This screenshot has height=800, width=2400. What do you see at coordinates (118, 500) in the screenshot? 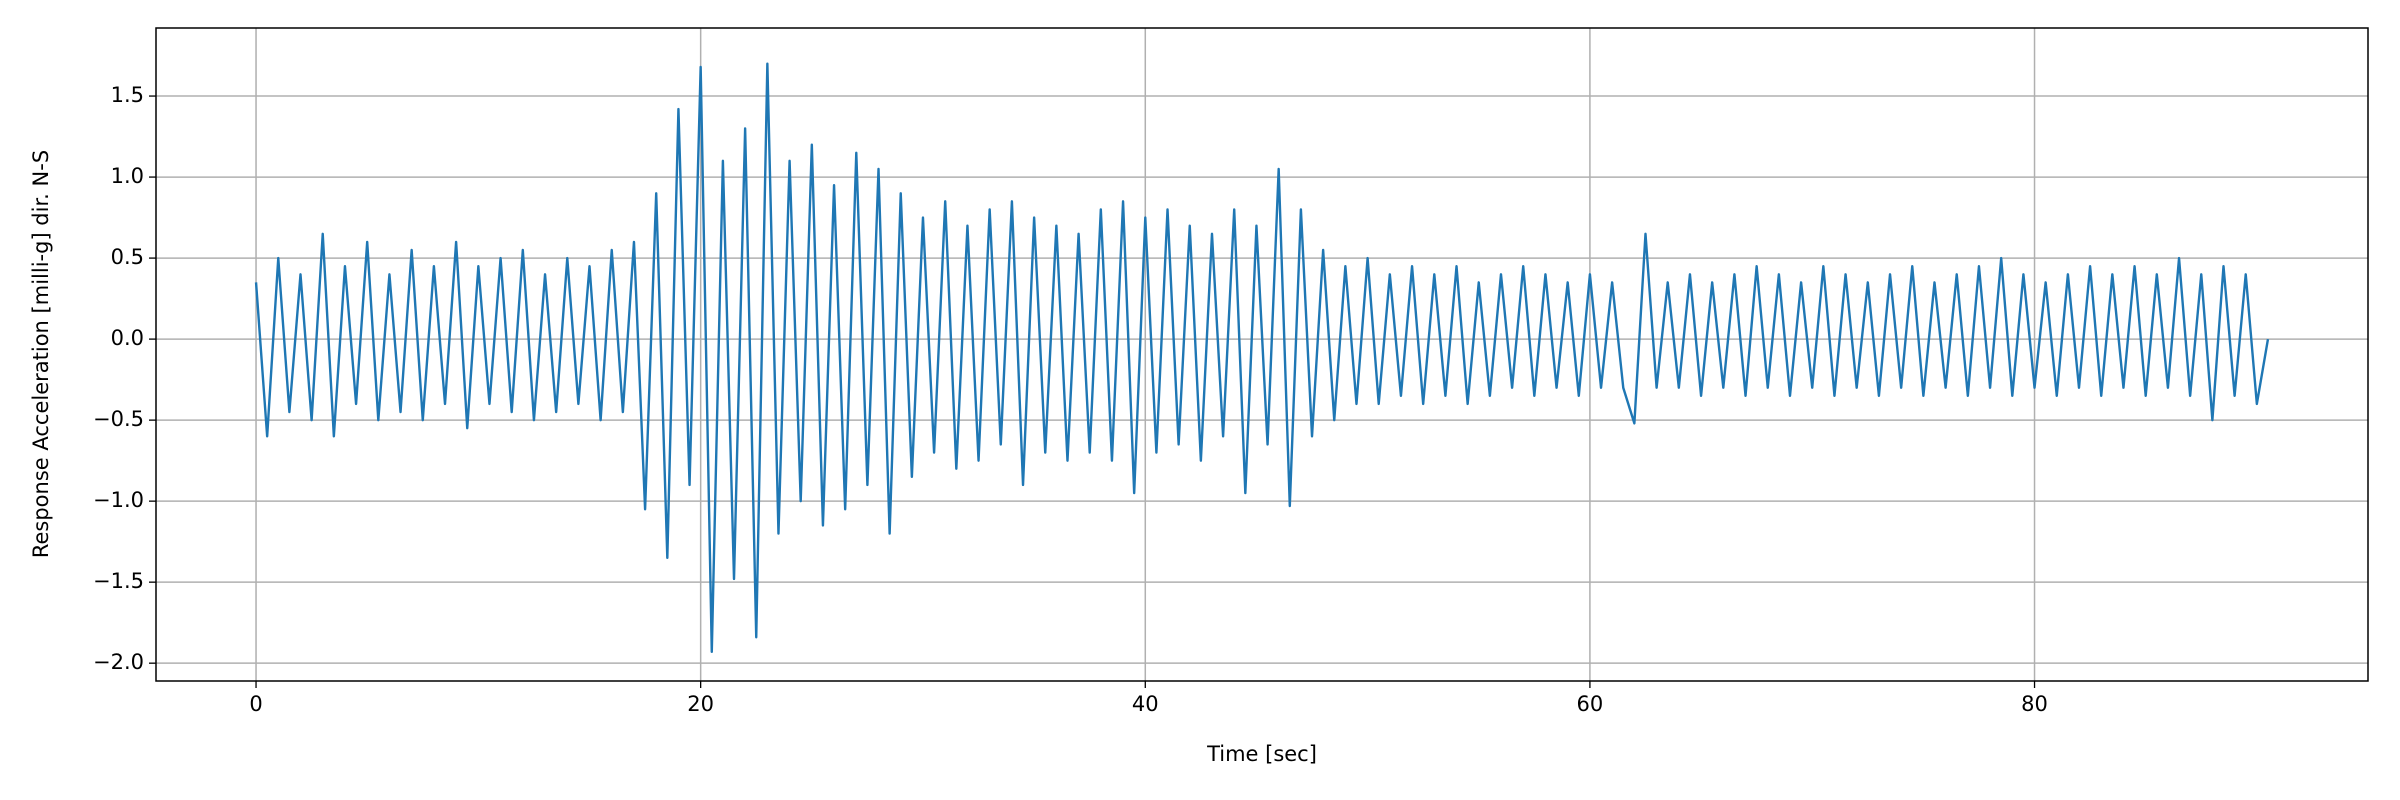
I see `y-tick-label: −1.0` at bounding box center [118, 500].